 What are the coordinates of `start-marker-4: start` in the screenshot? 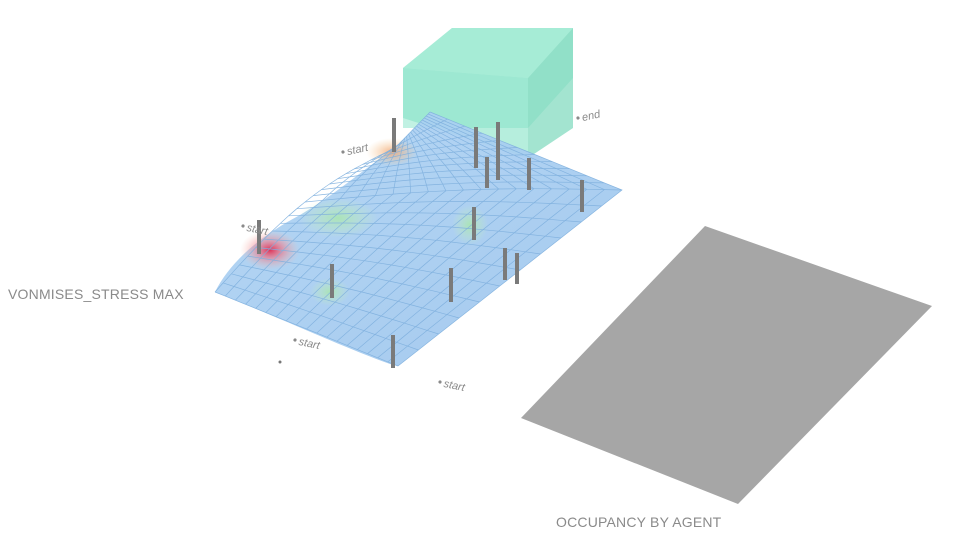 It's located at (452, 386).